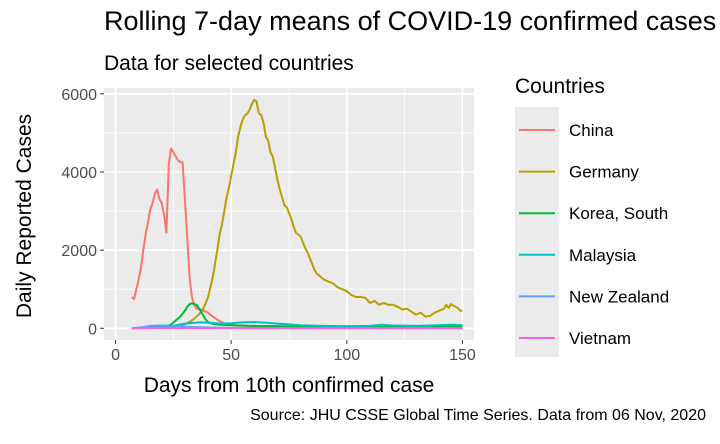  Describe the element at coordinates (231, 355) in the screenshot. I see `x-tick-label: 50` at that location.